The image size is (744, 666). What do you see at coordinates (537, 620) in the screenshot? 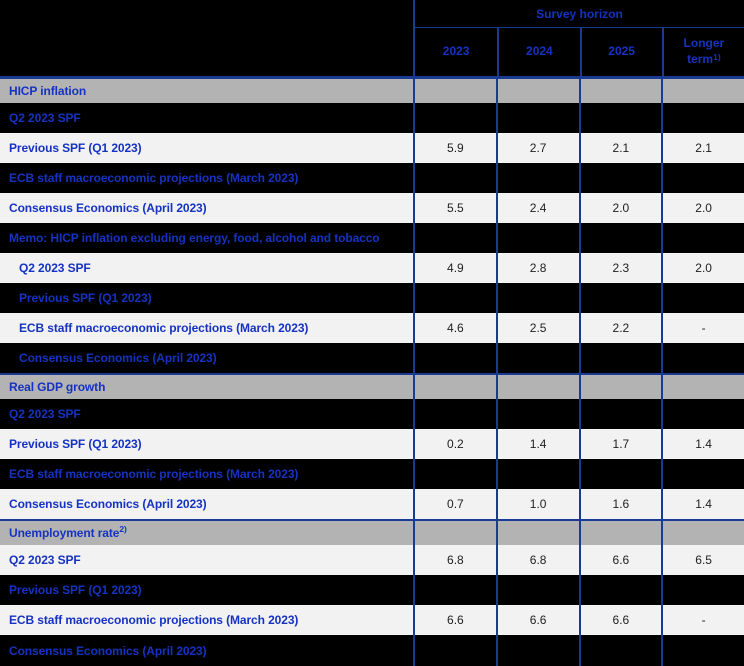
I see `value-cell-2024: 6.6` at bounding box center [537, 620].